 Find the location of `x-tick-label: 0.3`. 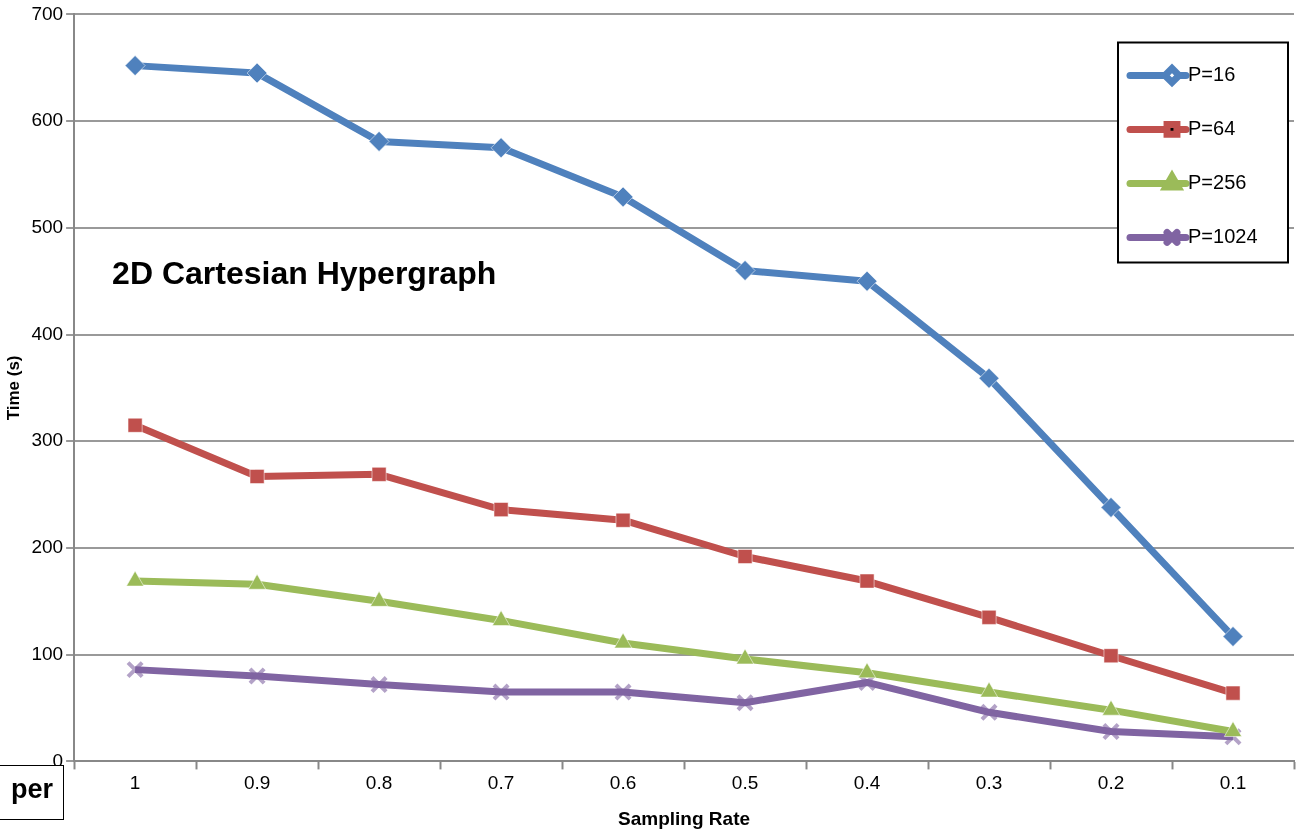

x-tick-label: 0.3 is located at coordinates (989, 783).